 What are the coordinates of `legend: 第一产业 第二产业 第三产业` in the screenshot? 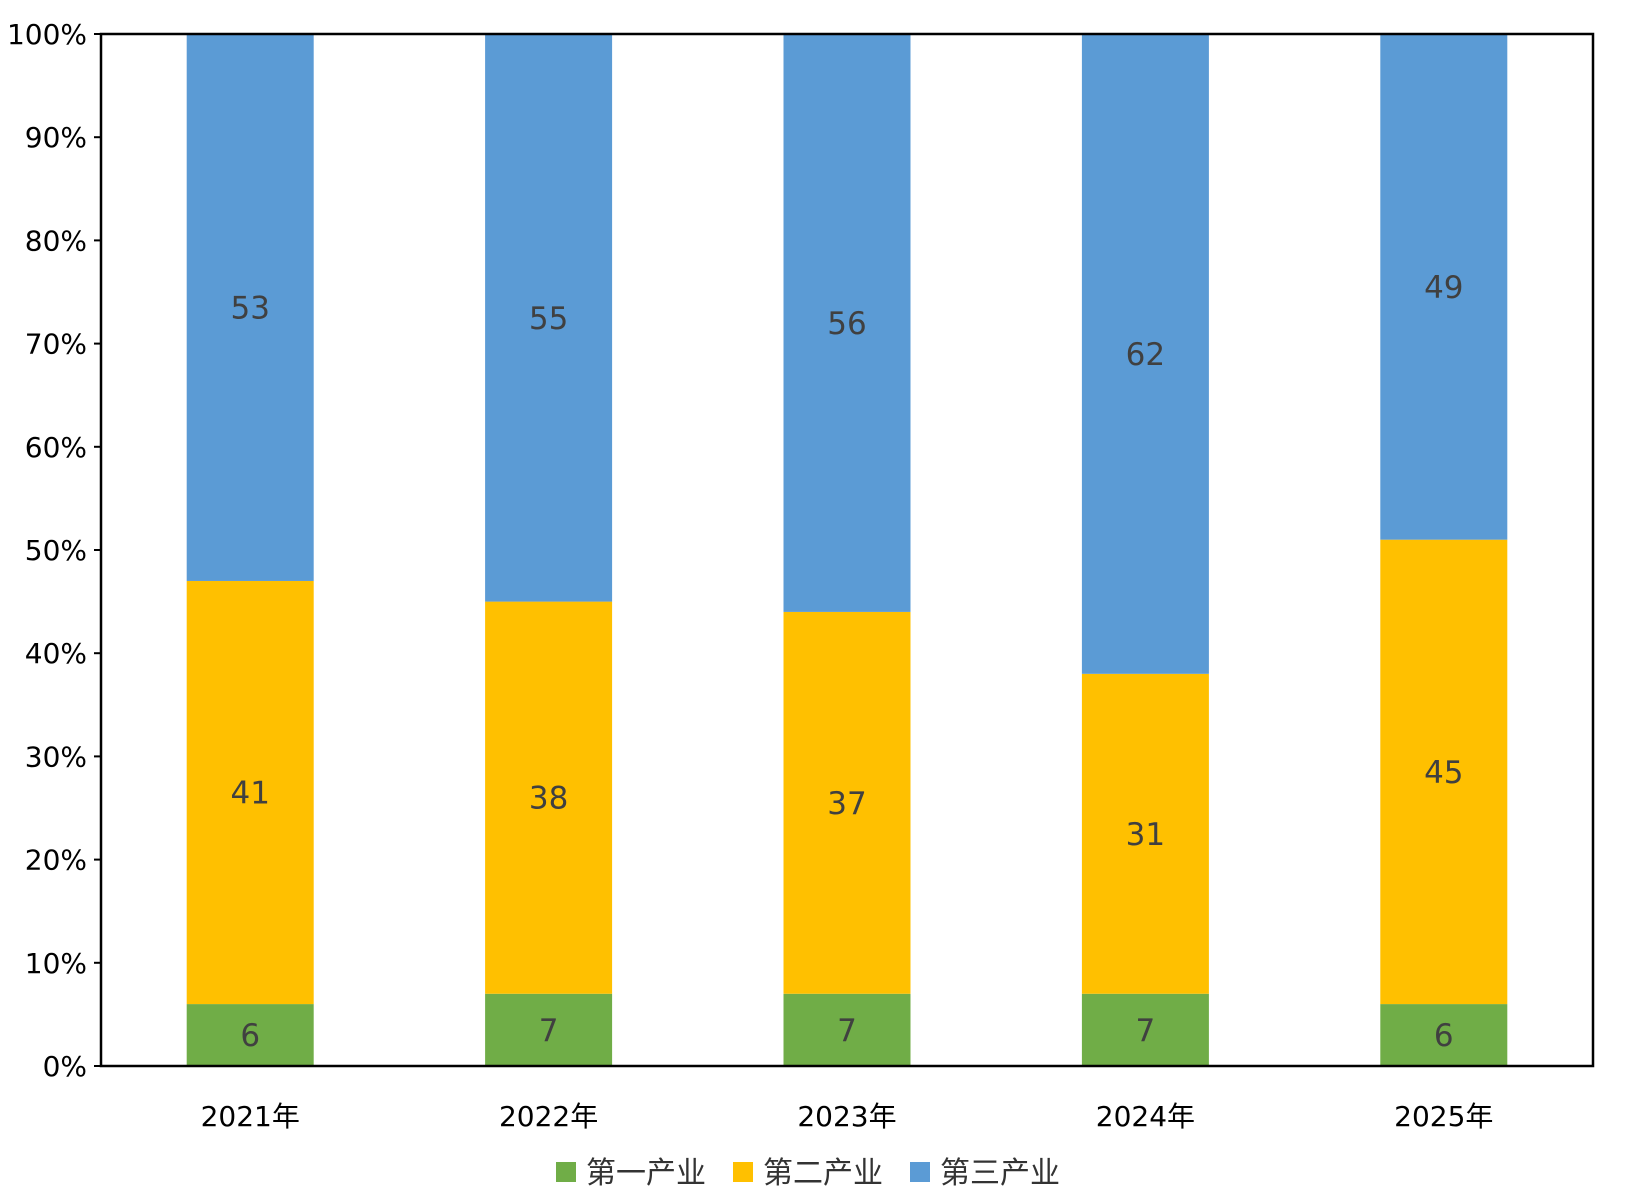 It's located at (808, 1173).